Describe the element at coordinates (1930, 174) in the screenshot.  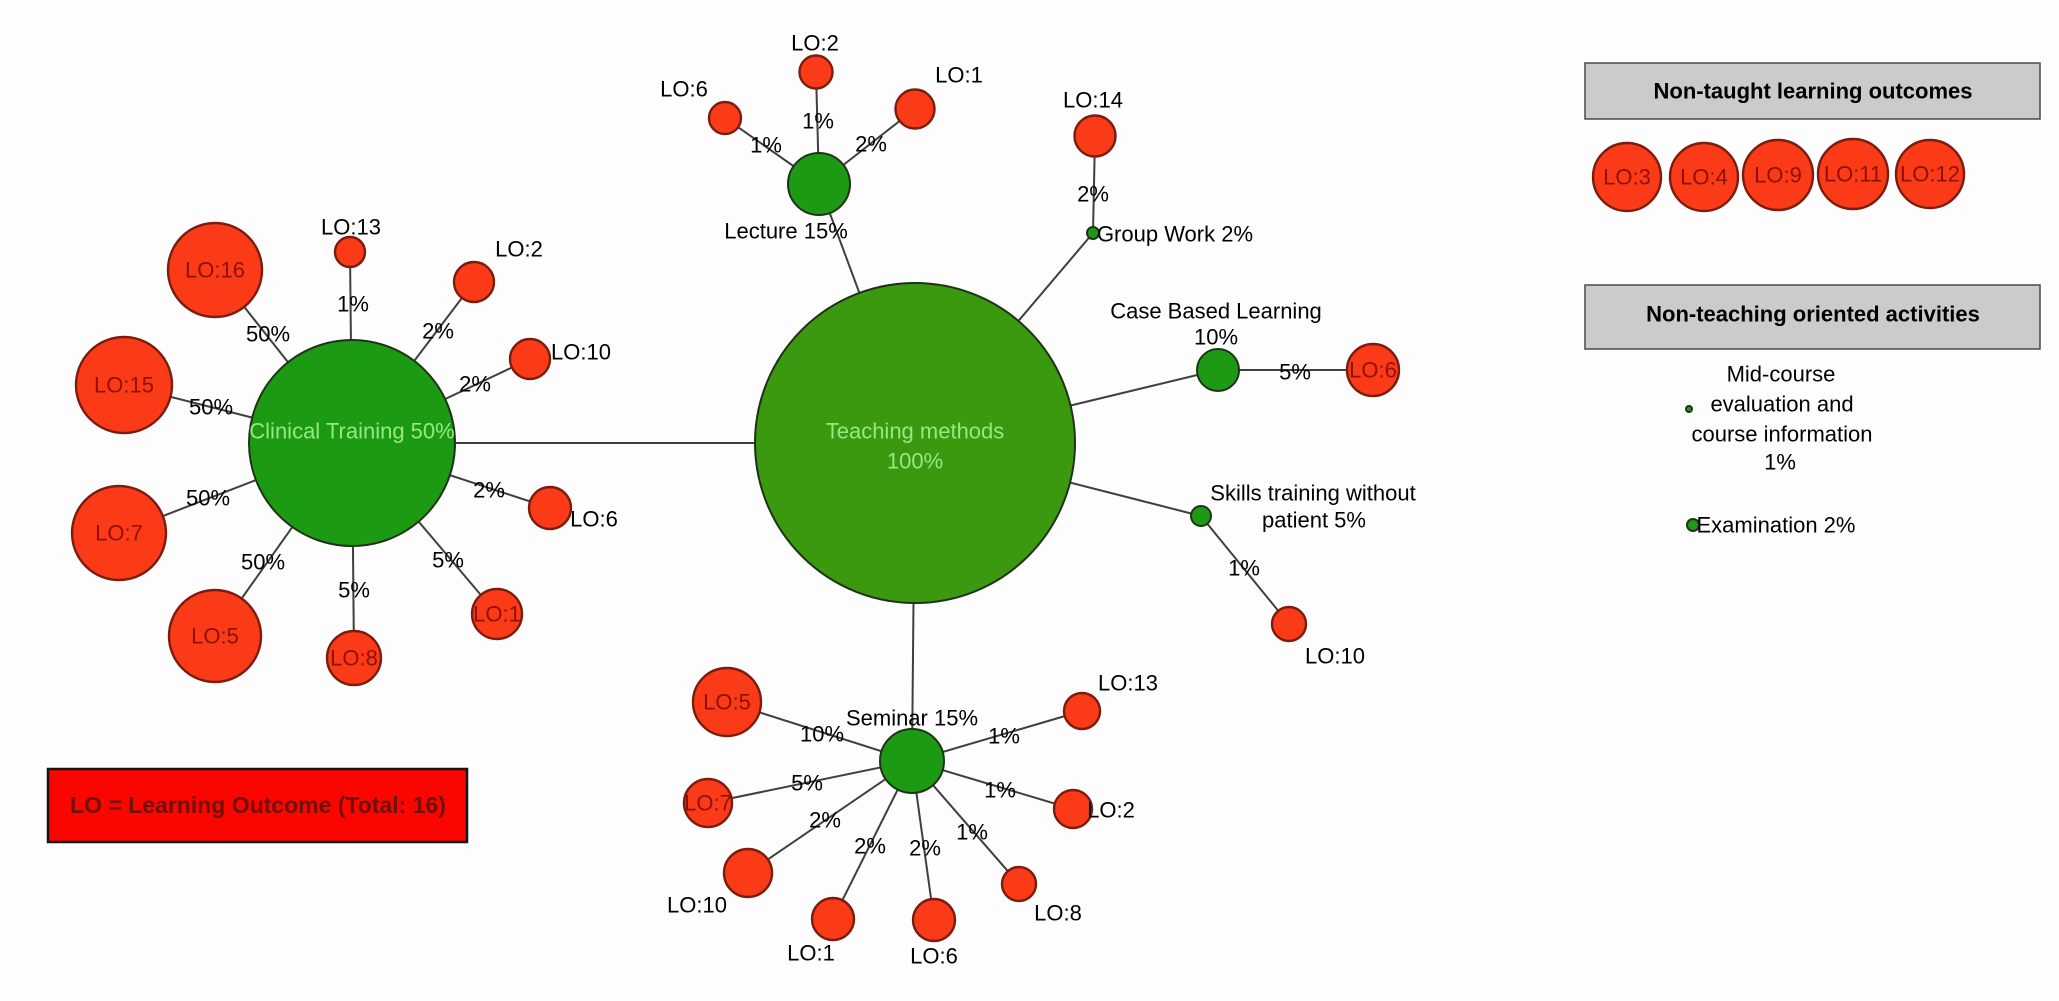
I see `svg-text: LO:12` at that location.